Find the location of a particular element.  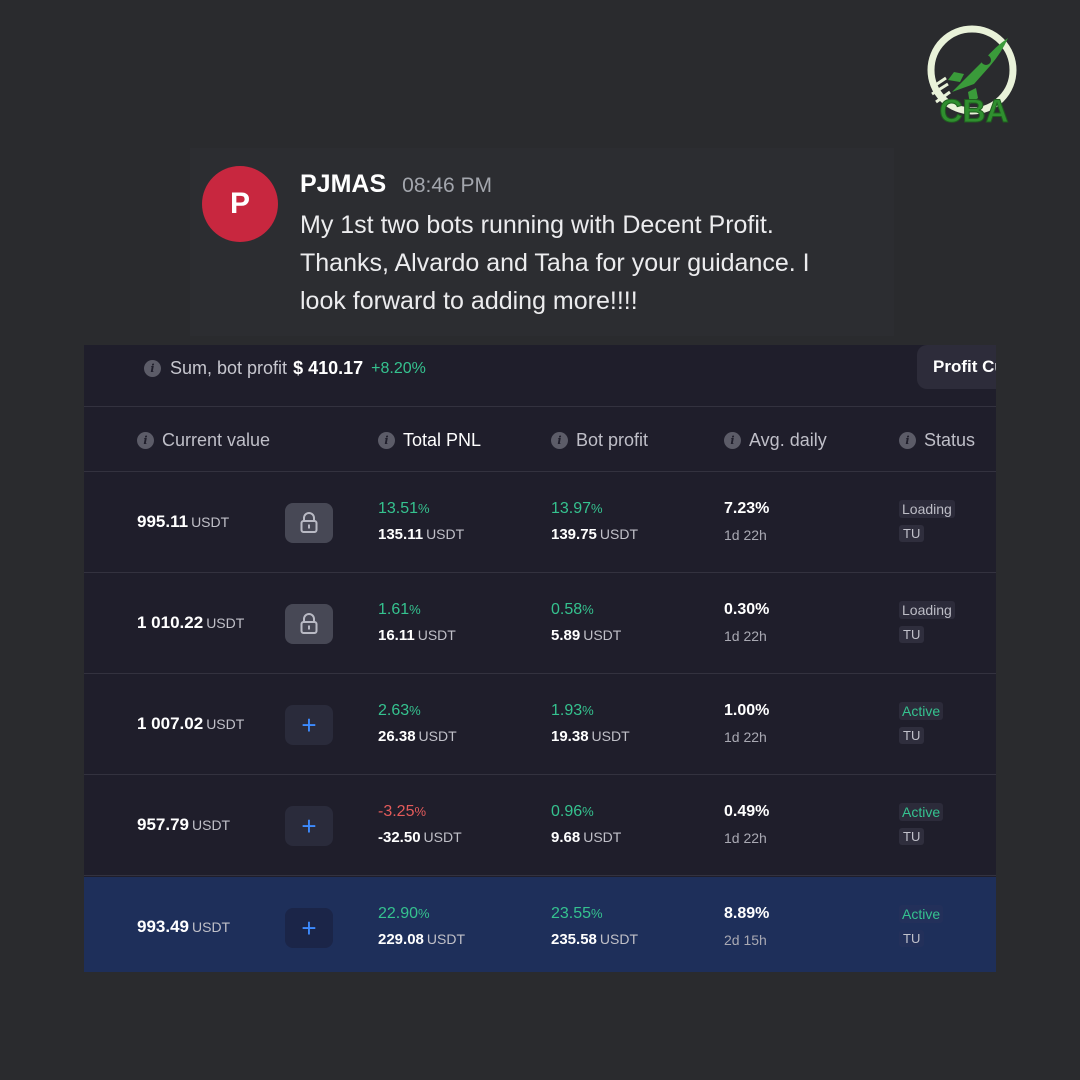

total-pnl: 13.51% 135.11 USDT is located at coordinates (421, 521).